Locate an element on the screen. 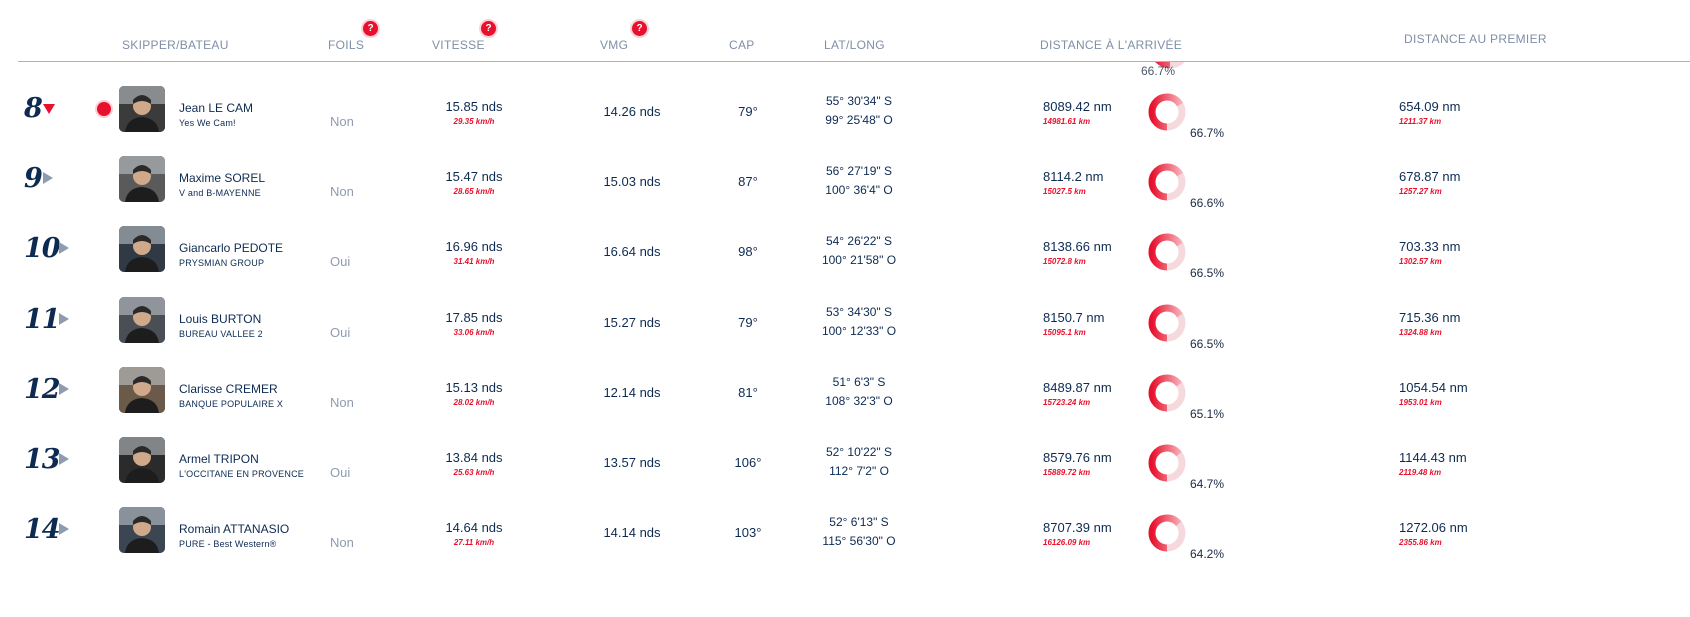 The height and width of the screenshot is (617, 1690). skipper-name: Giancarlo PEDOTE is located at coordinates (231, 248).